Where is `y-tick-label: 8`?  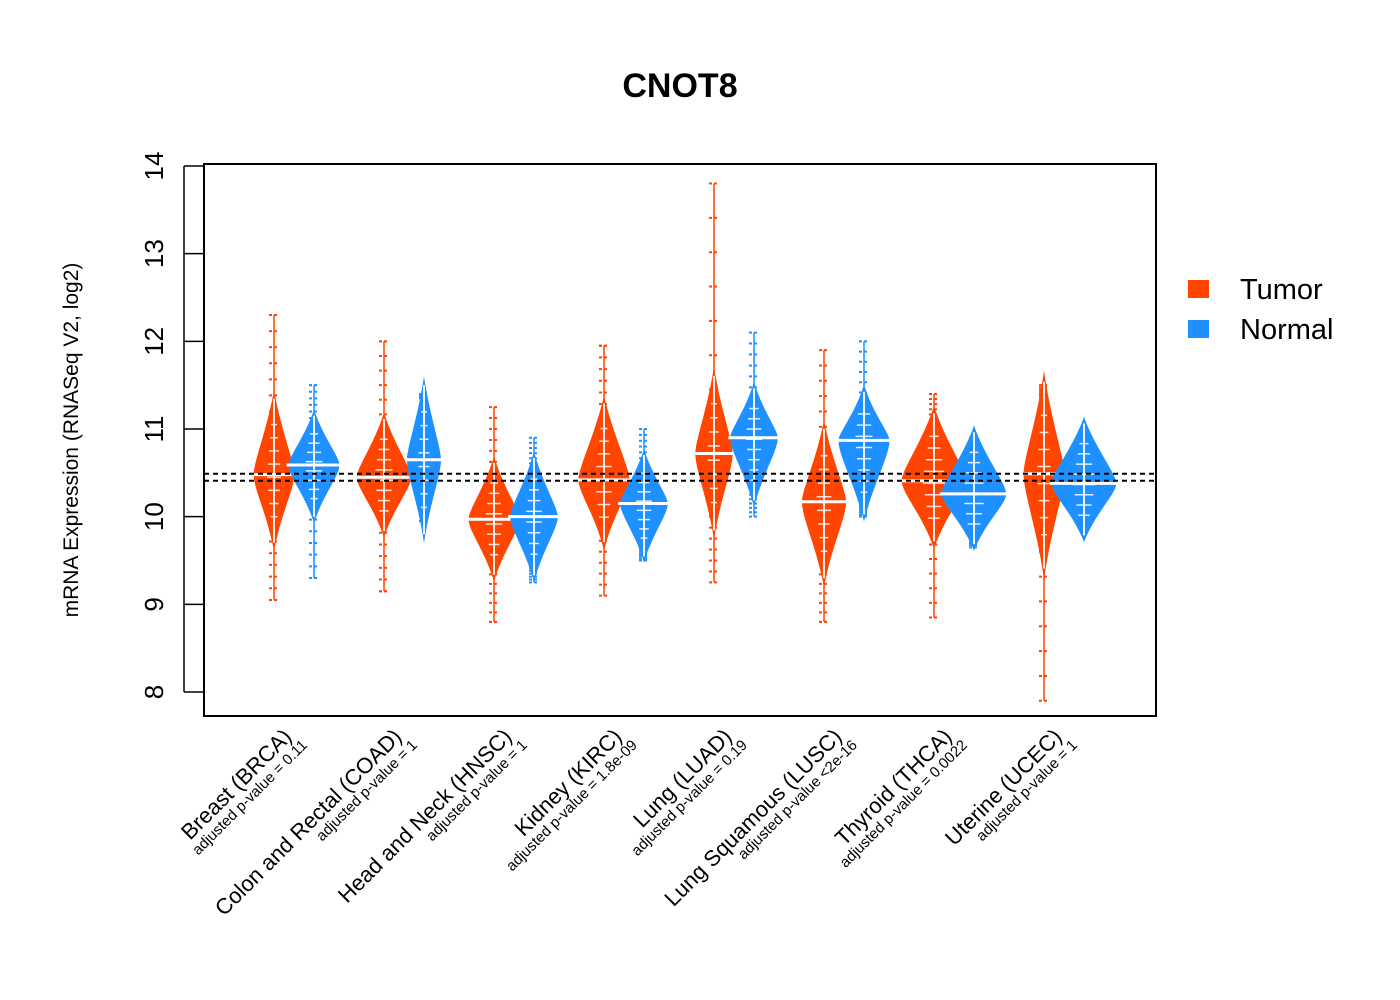 y-tick-label: 8 is located at coordinates (154, 692).